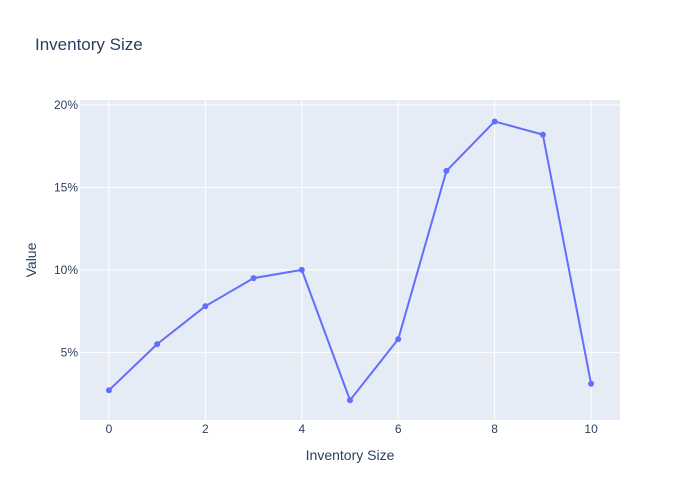 The image size is (700, 500). I want to click on x-tick-label: 8, so click(494, 429).